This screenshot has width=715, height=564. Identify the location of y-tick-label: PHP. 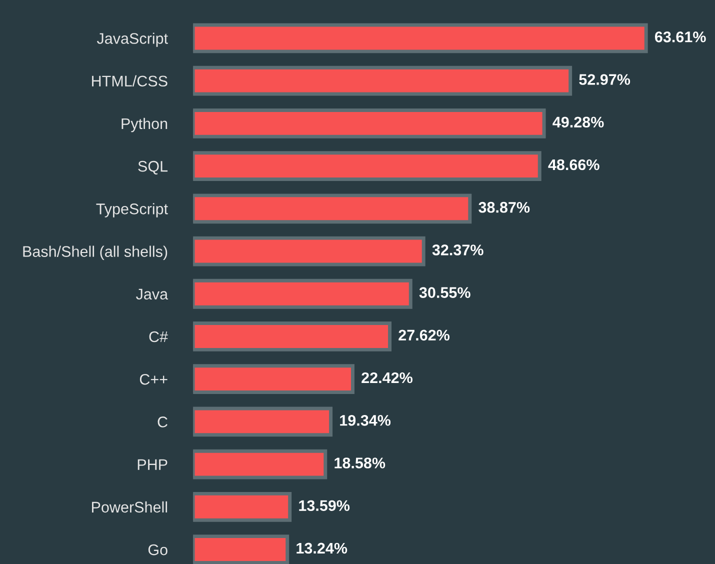
(153, 464).